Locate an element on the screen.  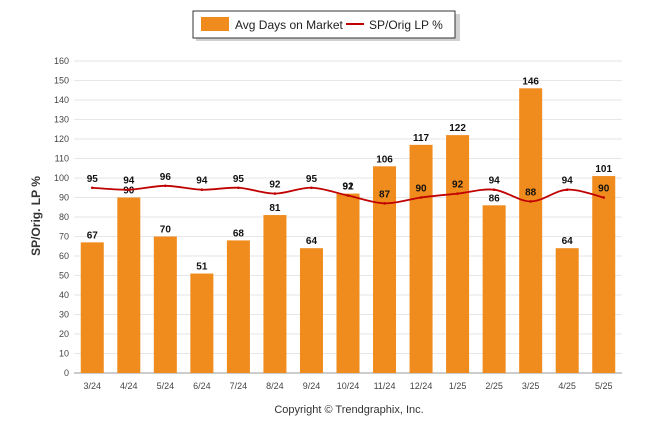
y-tick-label: 90 is located at coordinates (64, 198).